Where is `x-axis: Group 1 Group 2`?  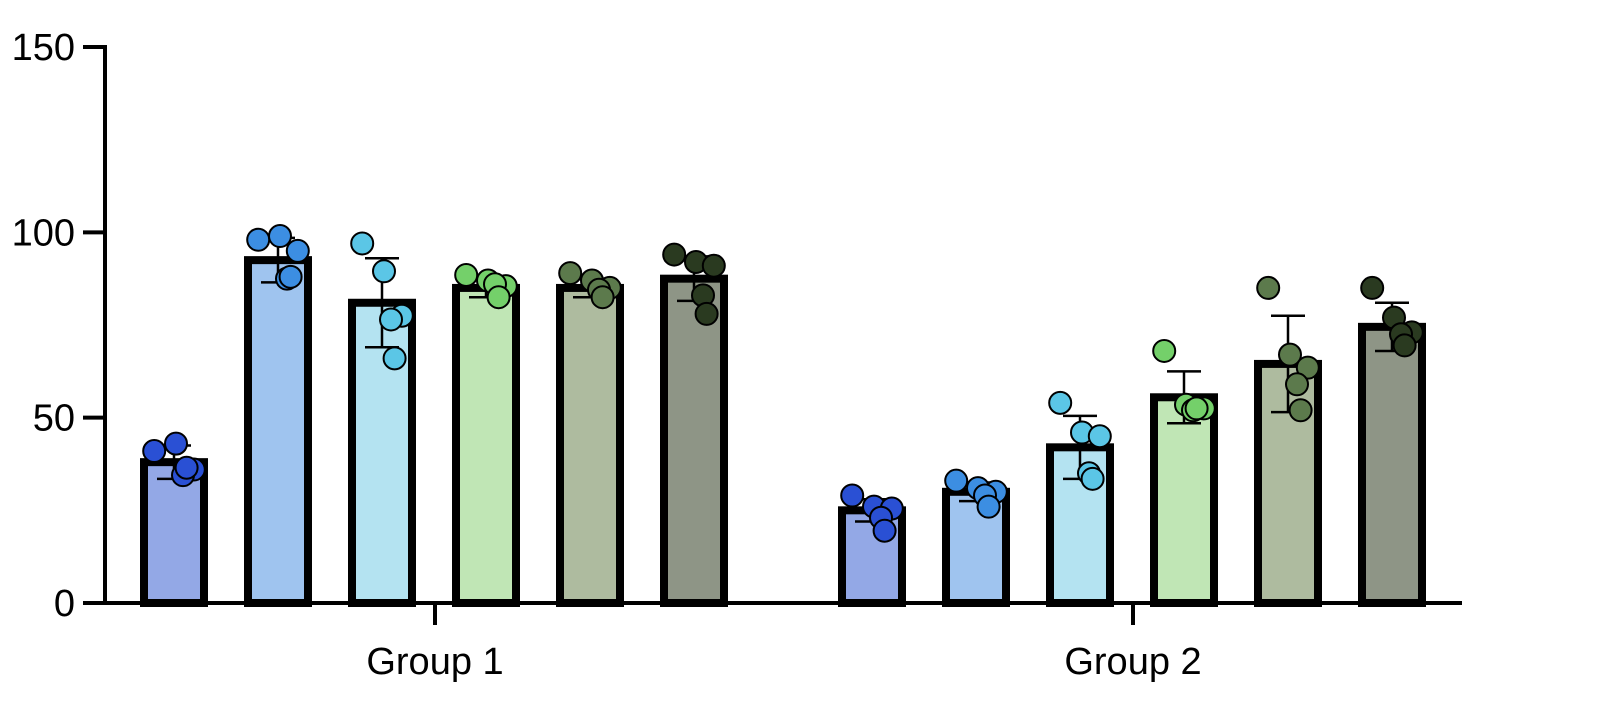
x-axis: Group 1 Group 2 is located at coordinates (782, 642).